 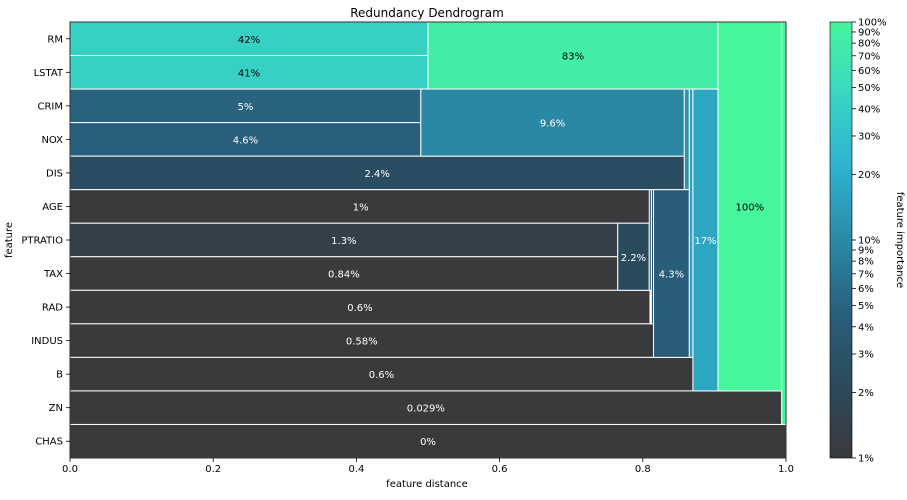 What do you see at coordinates (427, 484) in the screenshot?
I see `x-axis-label: feature distance` at bounding box center [427, 484].